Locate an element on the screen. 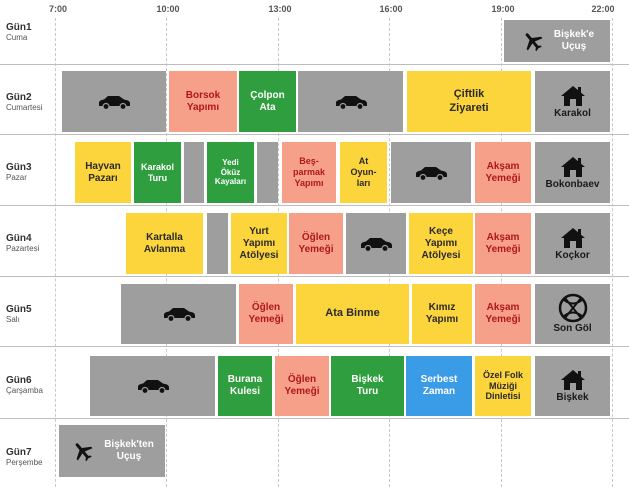 This screenshot has height=487, width=629. activity-block-kimiz: Kımız Yapımı is located at coordinates (442, 314).